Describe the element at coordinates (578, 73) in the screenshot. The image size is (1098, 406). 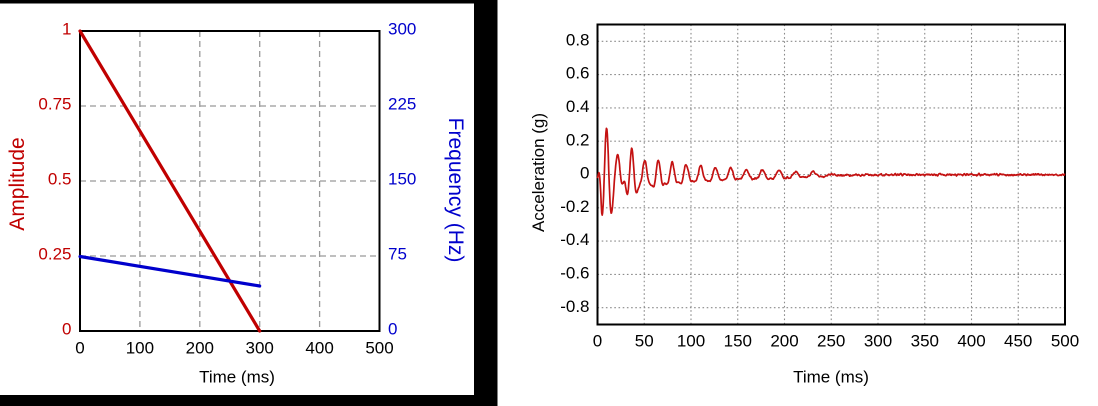
I see `svg-text: 0.6` at that location.